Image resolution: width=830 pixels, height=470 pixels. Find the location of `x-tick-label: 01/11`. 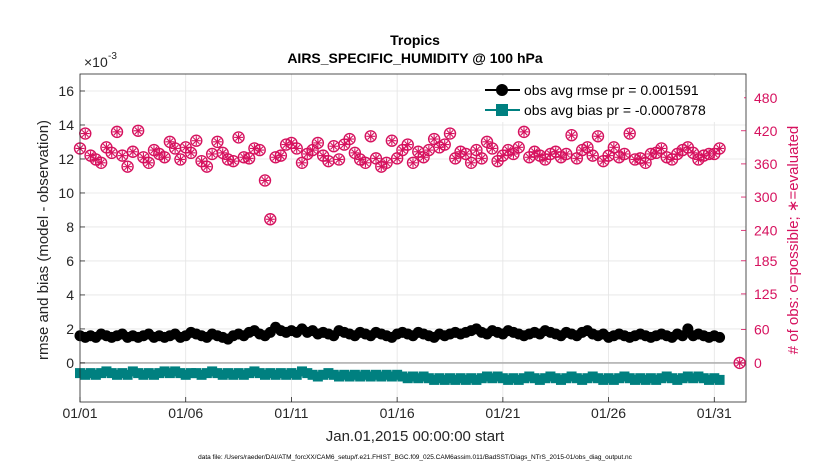

x-tick-label: 01/11 is located at coordinates (291, 413).